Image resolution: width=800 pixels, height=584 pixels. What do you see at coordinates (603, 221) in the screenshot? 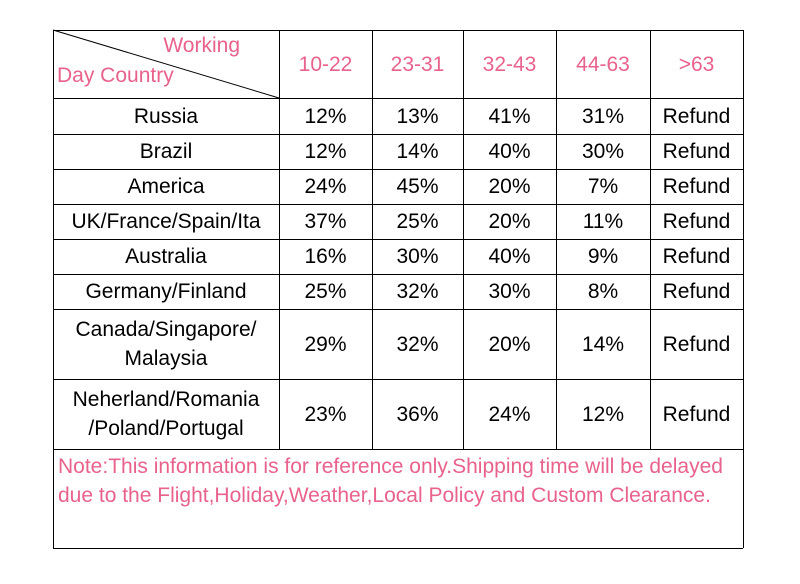
I see `cell: 11%` at bounding box center [603, 221].